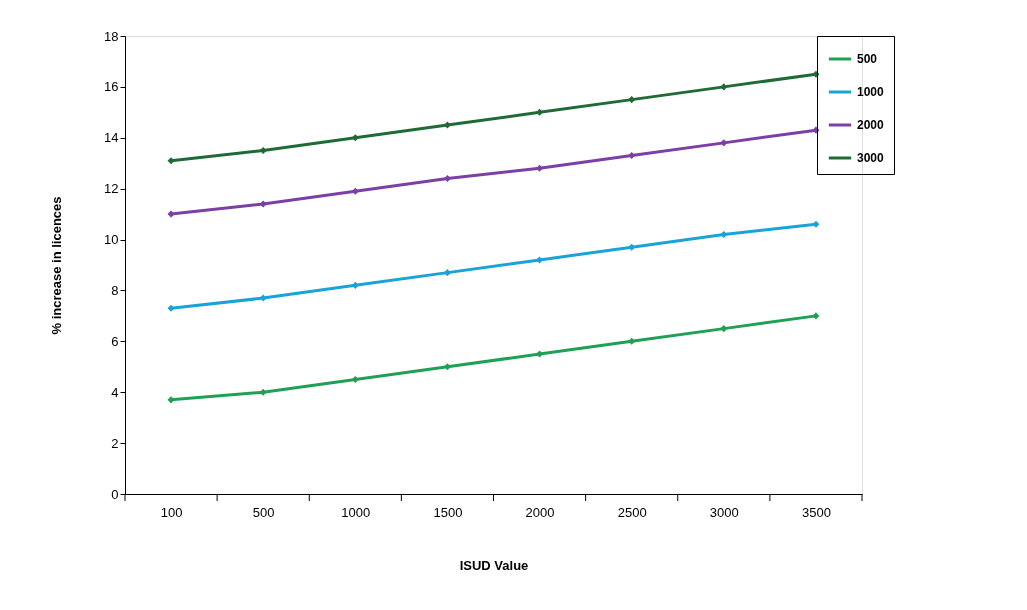 The height and width of the screenshot is (610, 1027). I want to click on legend-label: 1000, so click(871, 92).